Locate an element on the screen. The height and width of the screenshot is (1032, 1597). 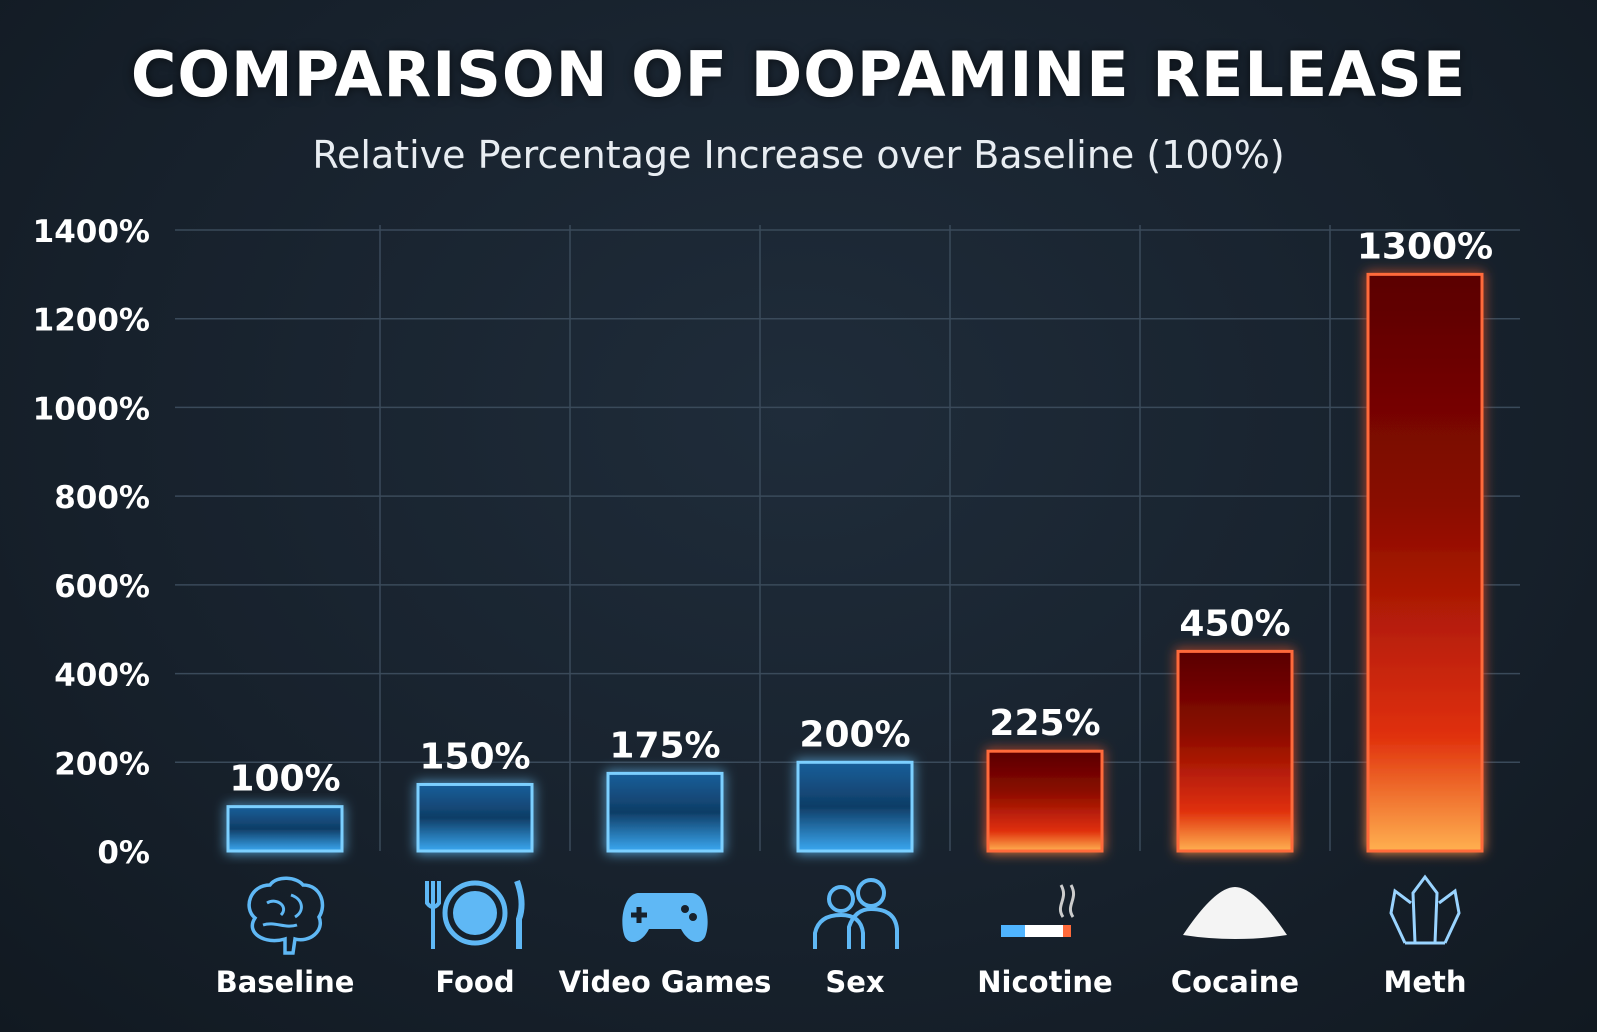
crystal-icon is located at coordinates (1425, 909).